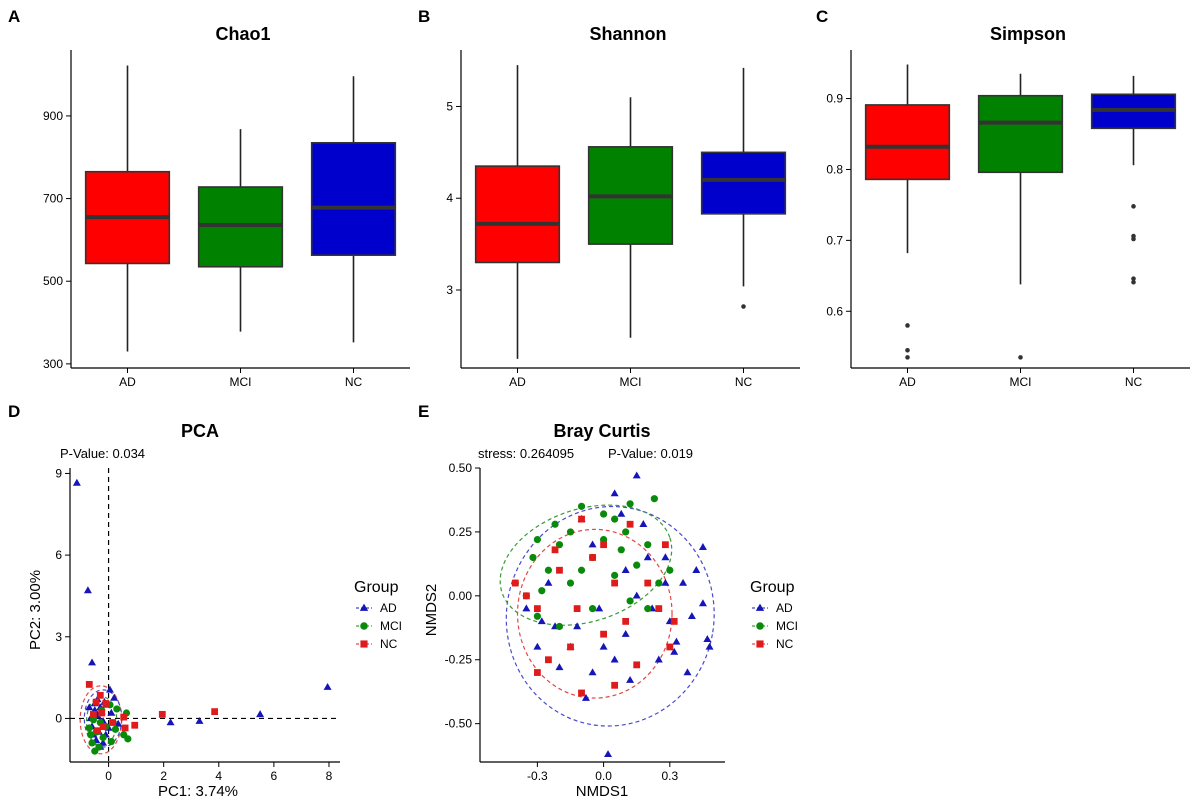 This screenshot has height=801, width=1200. What do you see at coordinates (526, 453) in the screenshot?
I see `nmds-stress: stress: 0.264095` at bounding box center [526, 453].